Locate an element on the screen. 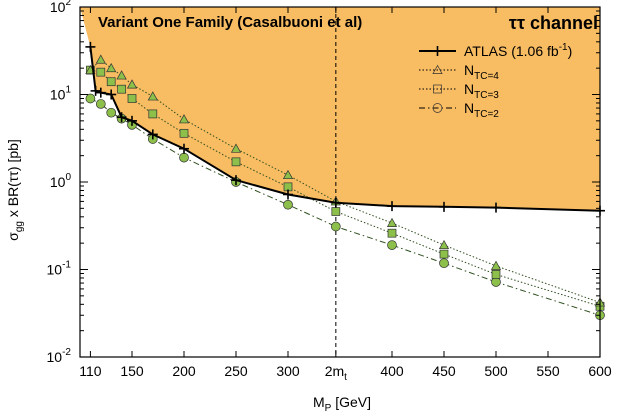 The image size is (627, 418). legend-item-atlas: ATLAS (1.06 fb-1) is located at coordinates (495, 50).